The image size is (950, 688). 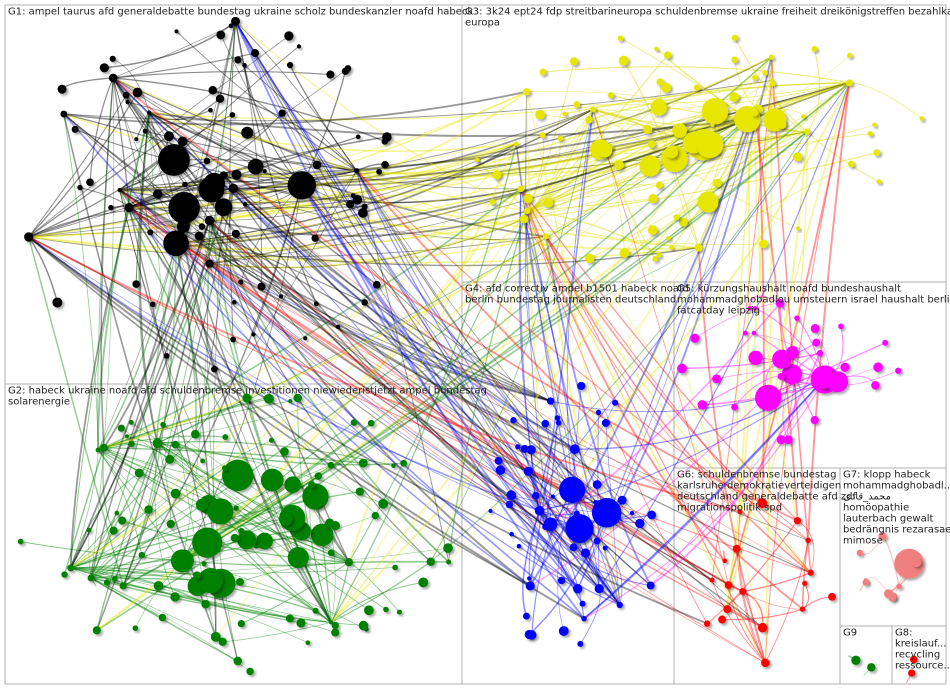 I want to click on group-label: G6: schuldenbremse bundestag, so click(x=756, y=474).